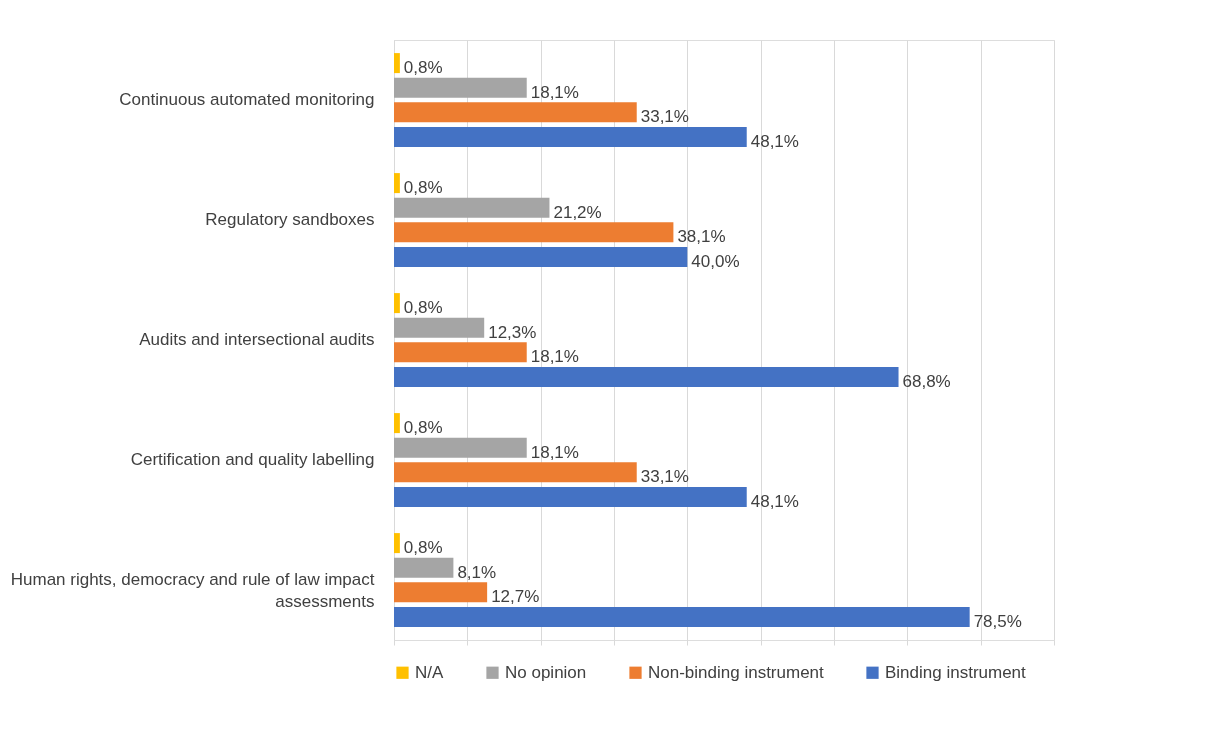  I want to click on data-label: 21,2%, so click(577, 212).